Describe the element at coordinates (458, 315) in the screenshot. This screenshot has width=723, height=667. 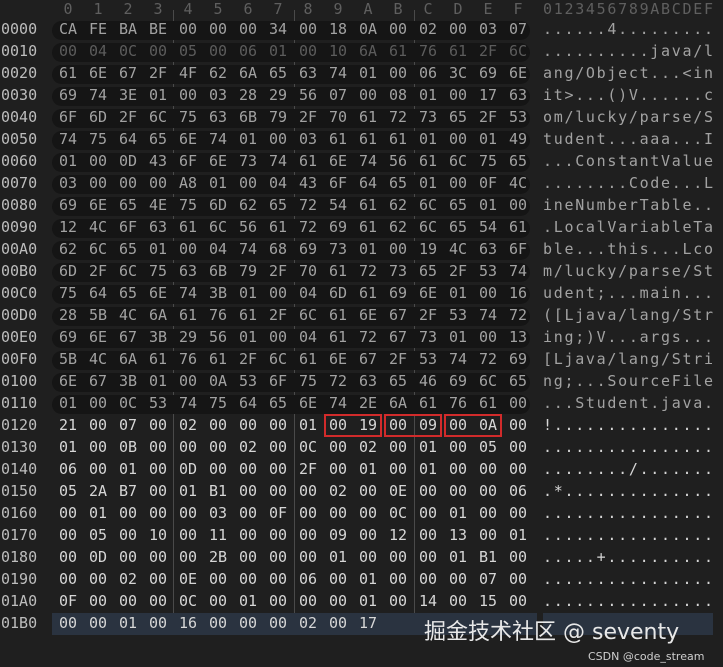
I see `hex-byte: 53` at that location.